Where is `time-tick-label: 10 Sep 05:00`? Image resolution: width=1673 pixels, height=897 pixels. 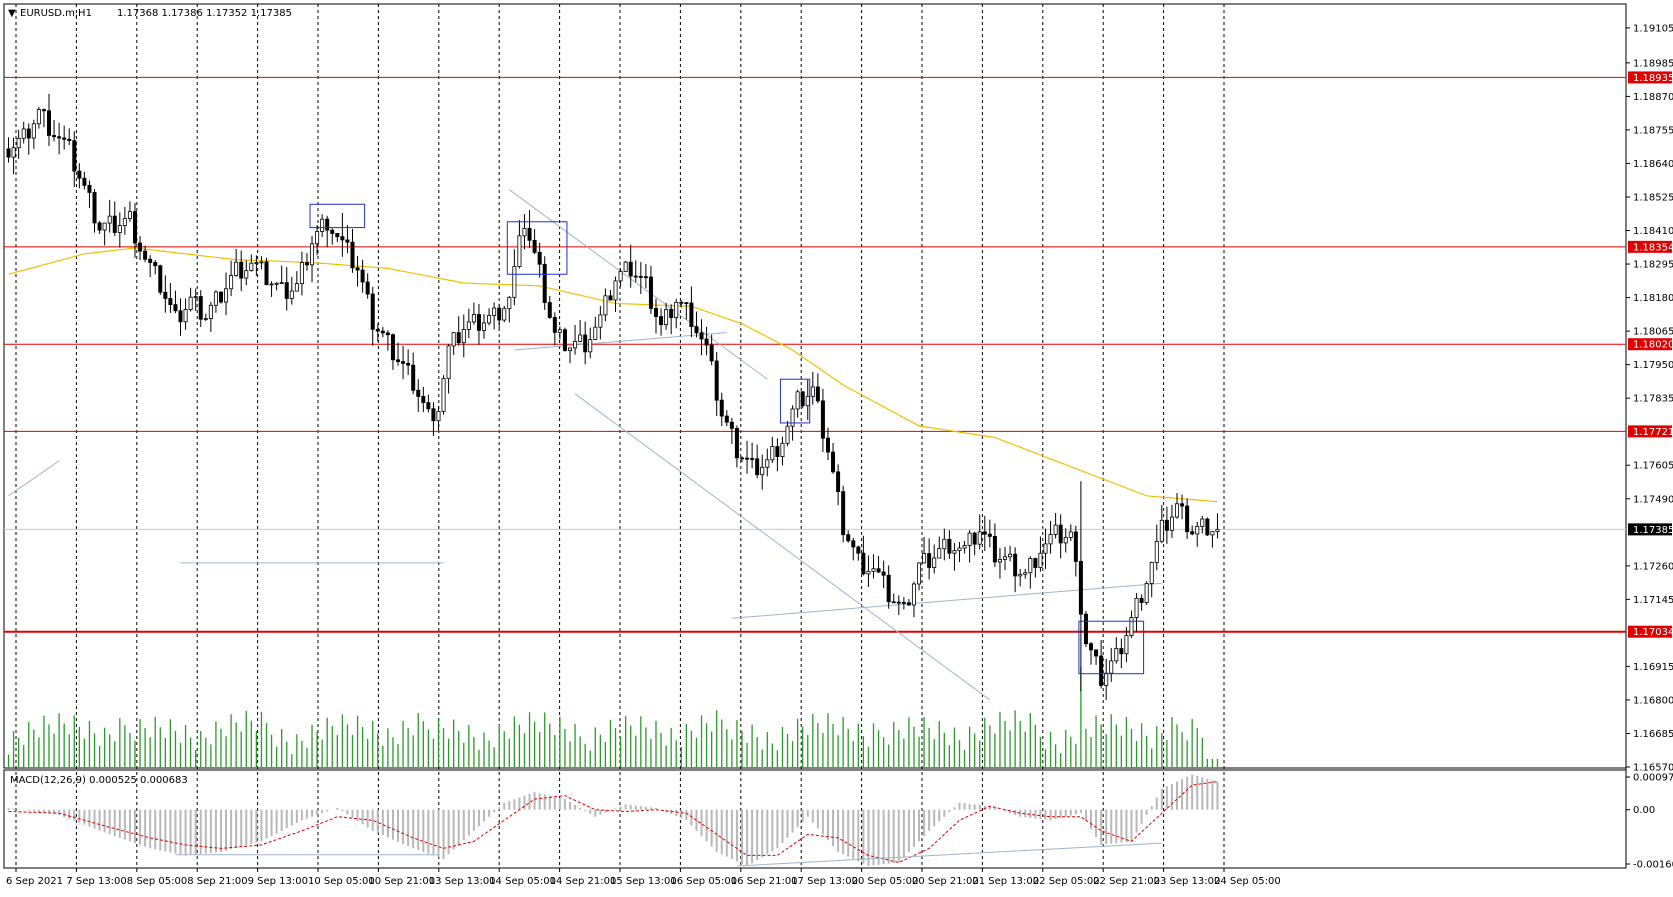
time-tick-label: 10 Sep 05:00 is located at coordinates (341, 881).